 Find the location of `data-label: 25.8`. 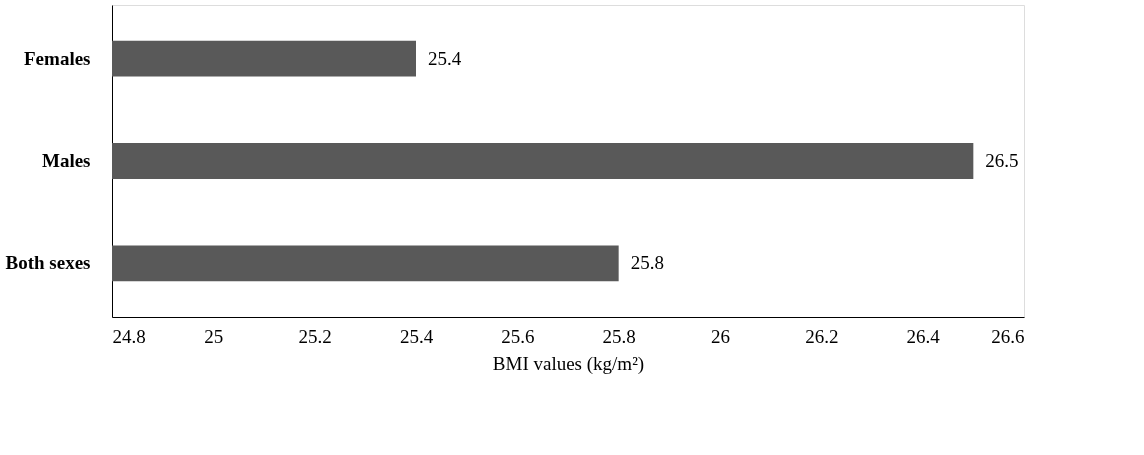

data-label: 25.8 is located at coordinates (647, 263).